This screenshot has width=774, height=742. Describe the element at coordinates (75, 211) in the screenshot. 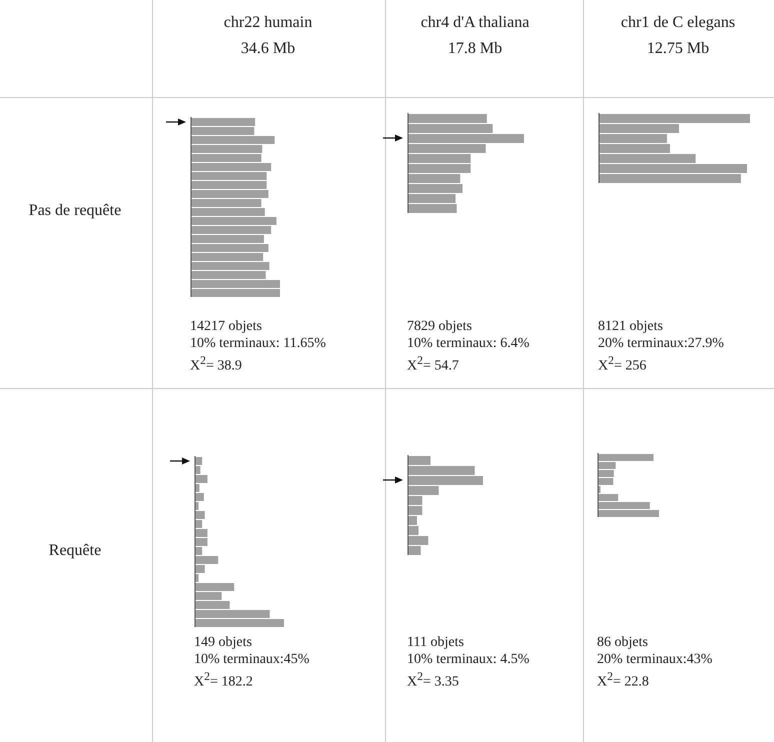

I see `y-axis-title: Pas de requête` at that location.